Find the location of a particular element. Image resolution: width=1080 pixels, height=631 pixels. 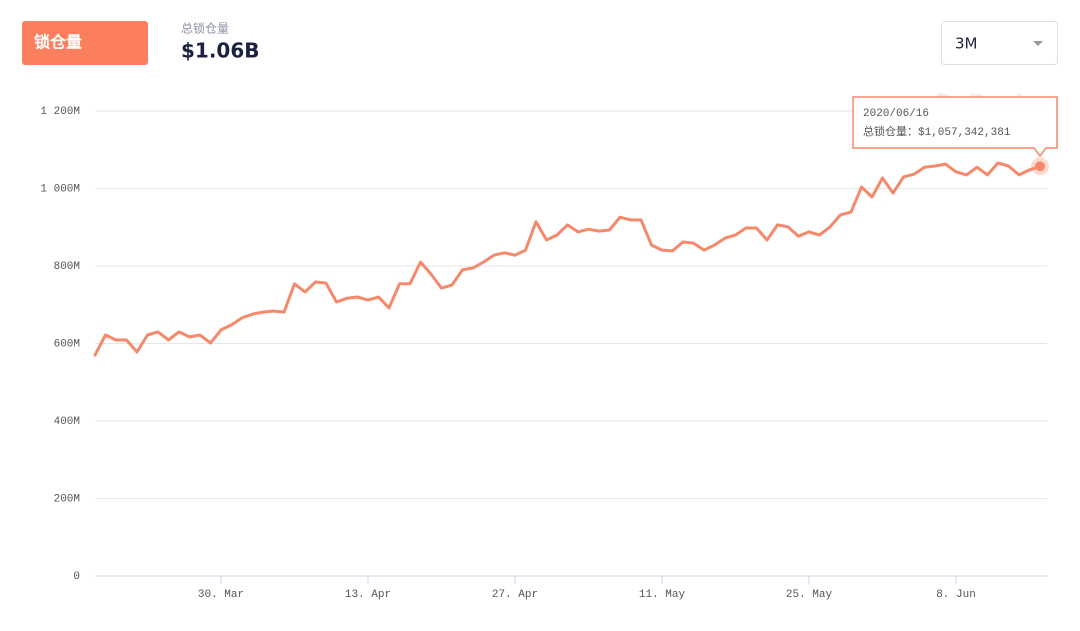

x-tick-label: 11. May is located at coordinates (662, 595).